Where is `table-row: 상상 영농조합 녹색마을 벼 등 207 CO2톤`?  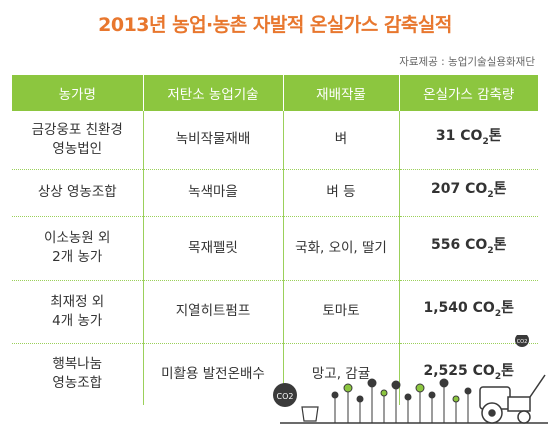
table-row: 상상 영농조합 녹색마을 벼 등 207 CO2톤 is located at coordinates (275, 193).